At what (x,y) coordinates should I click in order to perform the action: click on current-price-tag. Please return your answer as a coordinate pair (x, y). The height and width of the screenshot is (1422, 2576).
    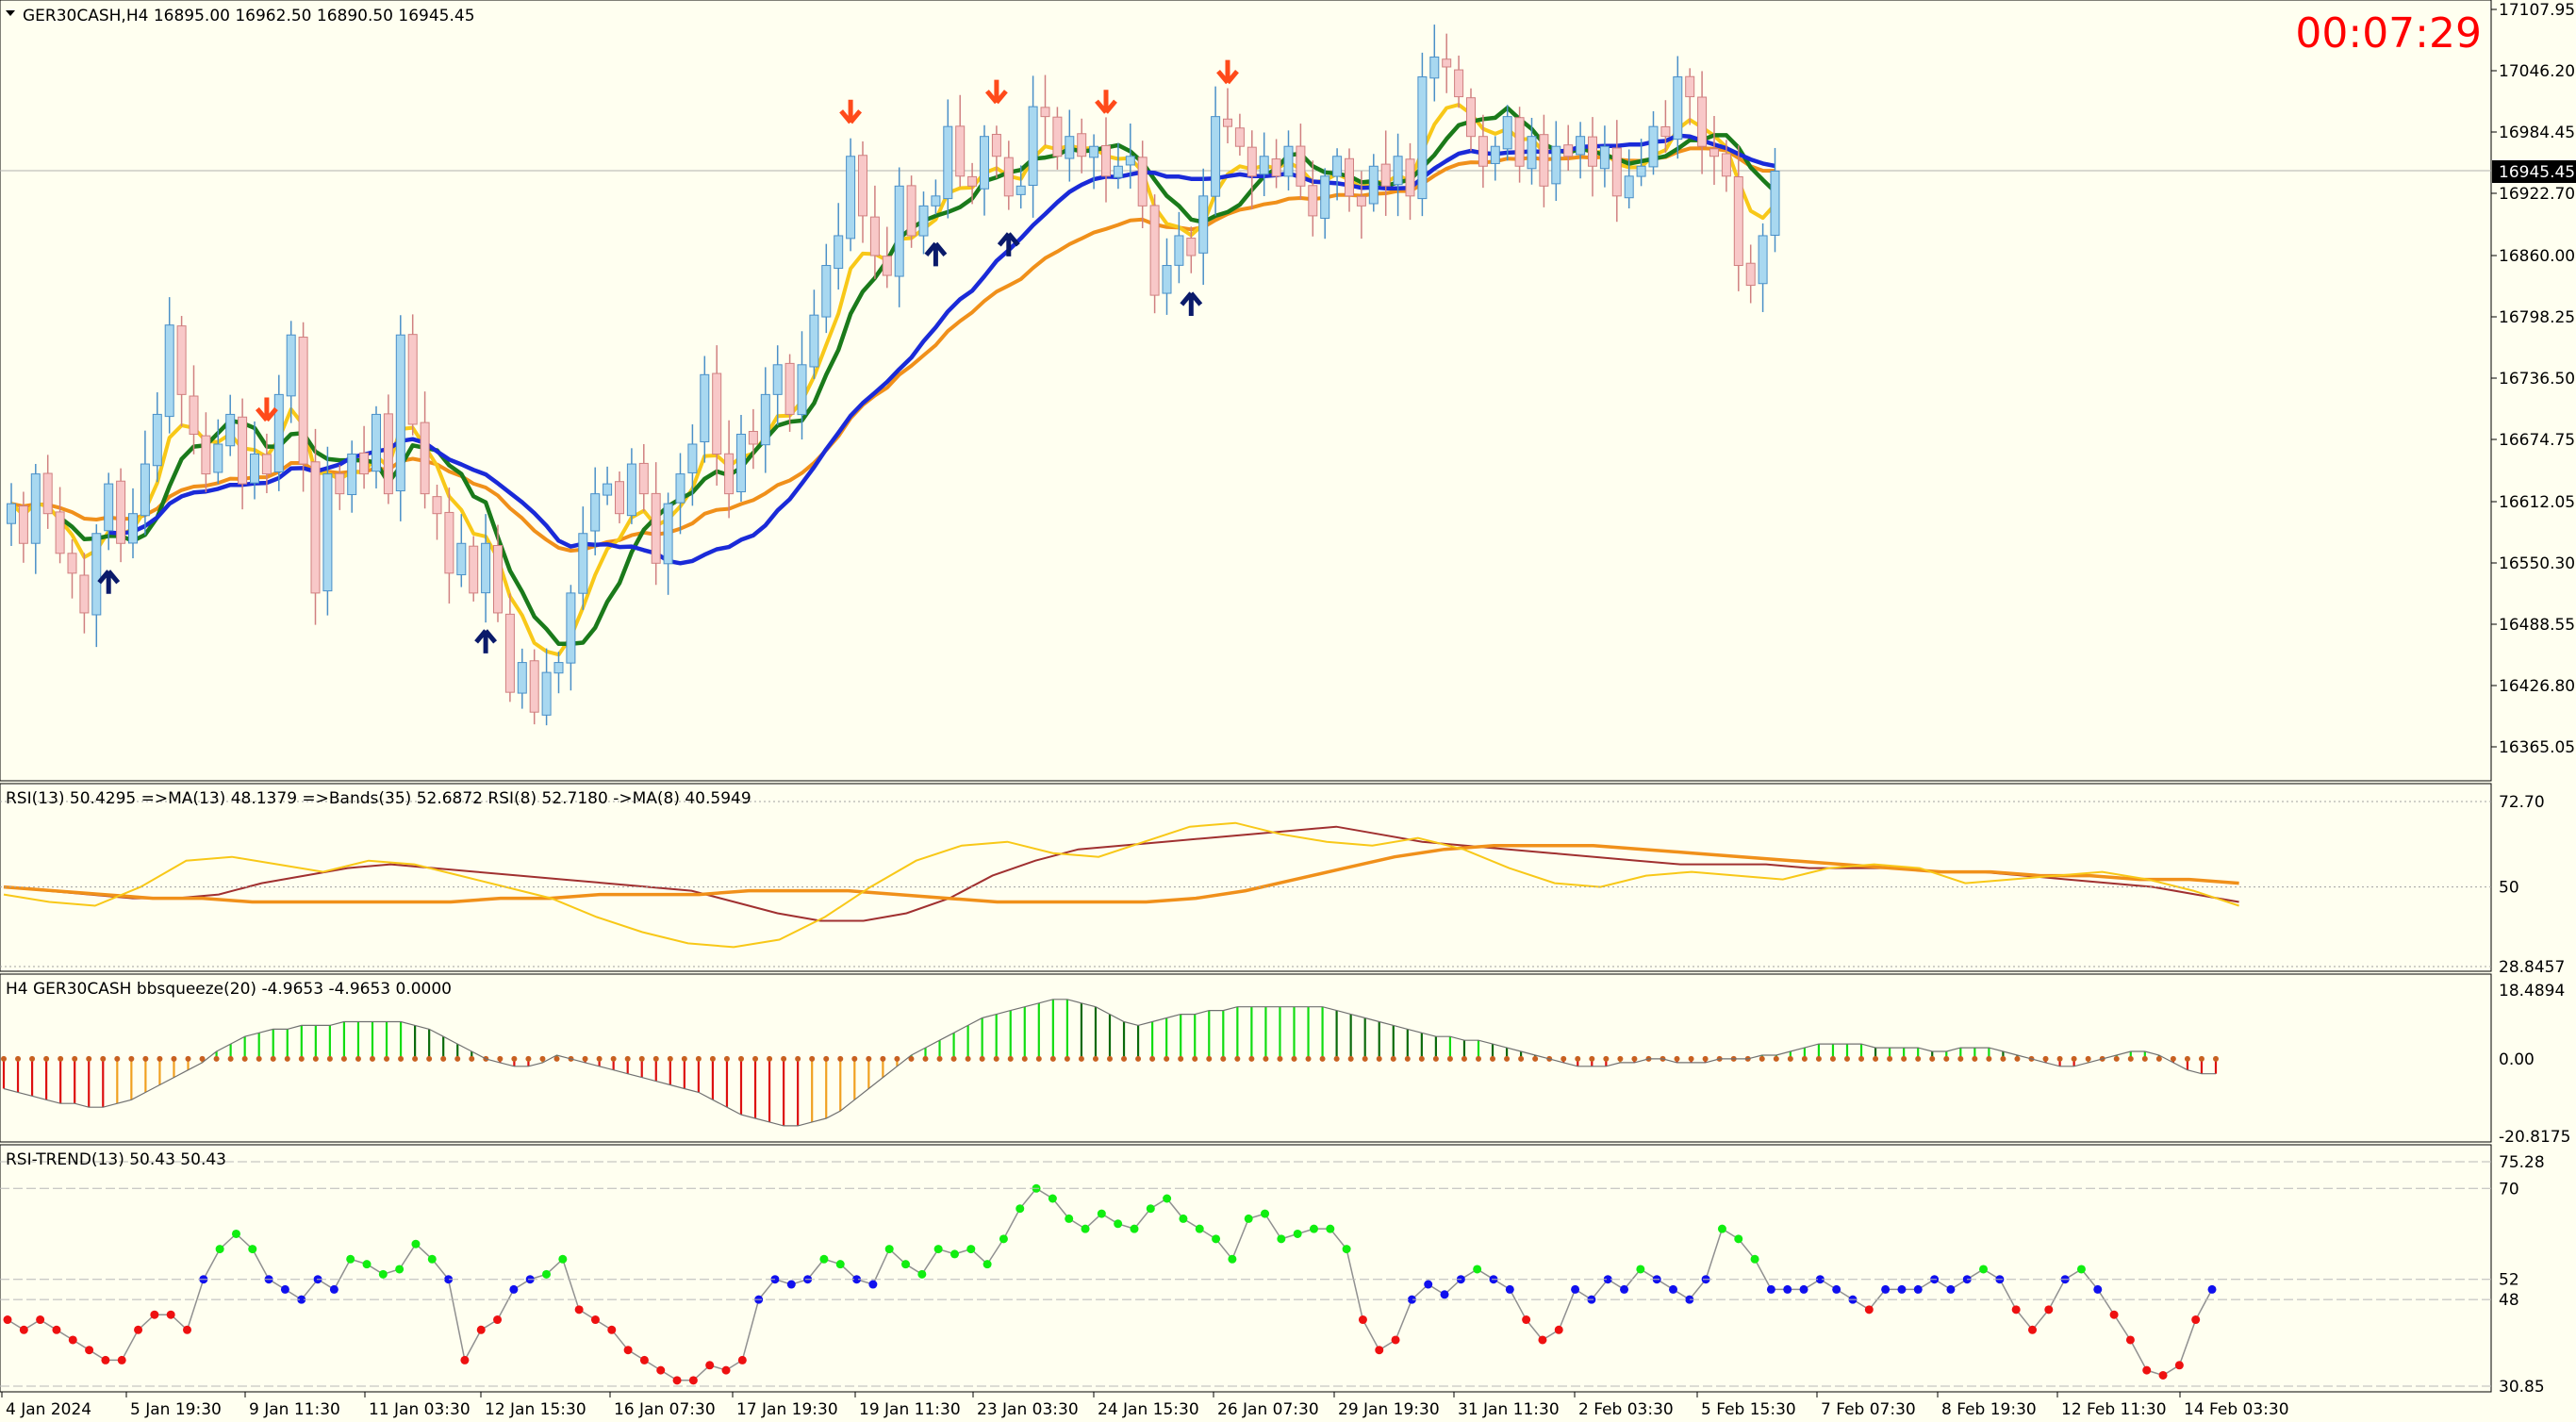
    Looking at the image, I should click on (2534, 171).